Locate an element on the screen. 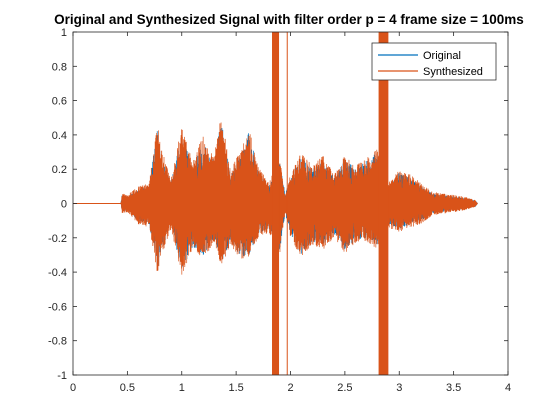 The width and height of the screenshot is (560, 420). x-tick-label: 3 is located at coordinates (399, 388).